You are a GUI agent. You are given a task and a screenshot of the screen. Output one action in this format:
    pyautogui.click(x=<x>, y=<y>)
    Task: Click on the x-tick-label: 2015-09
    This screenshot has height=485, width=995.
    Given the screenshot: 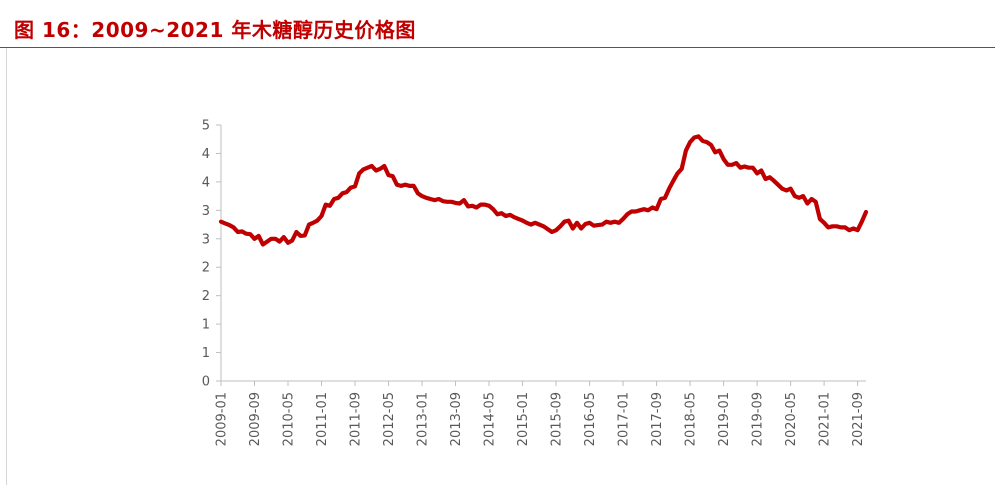 What is the action you would take?
    pyautogui.click(x=557, y=419)
    